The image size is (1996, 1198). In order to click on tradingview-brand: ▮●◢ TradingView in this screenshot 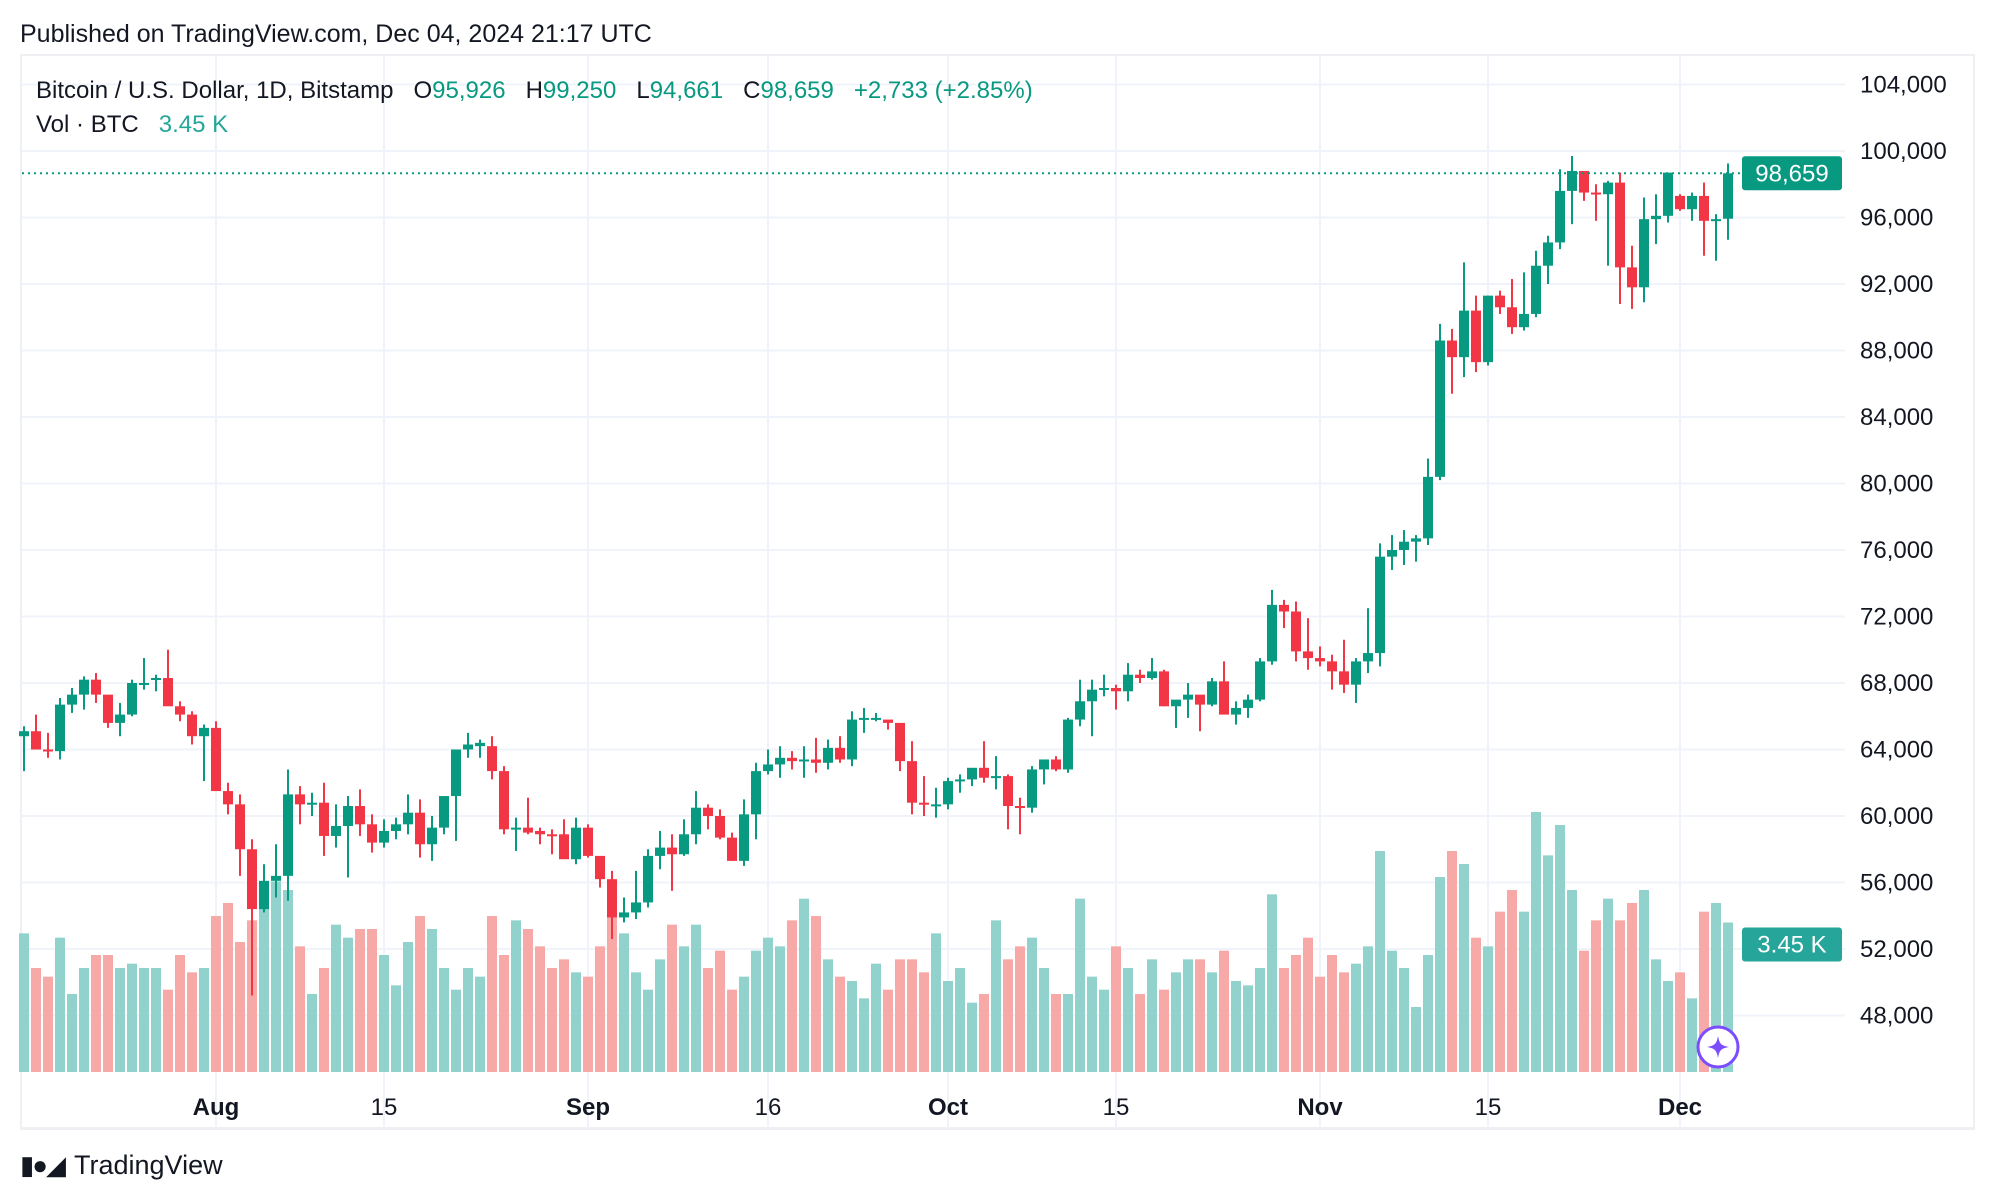, I will do `click(121, 1165)`.